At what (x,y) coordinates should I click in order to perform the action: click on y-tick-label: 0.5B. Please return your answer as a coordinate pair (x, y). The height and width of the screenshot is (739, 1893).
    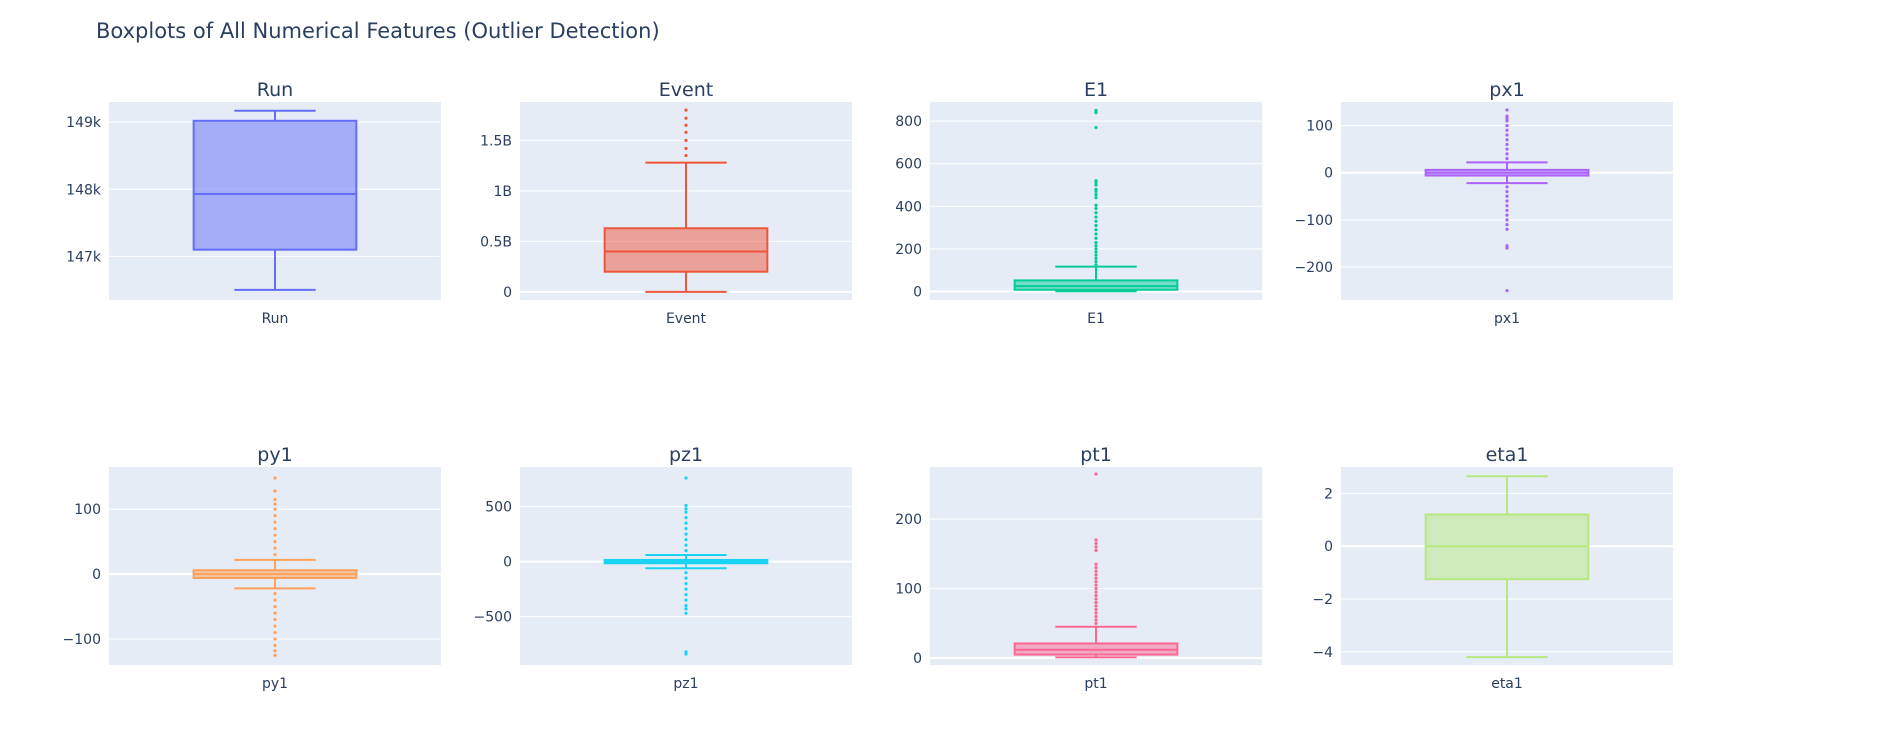
    Looking at the image, I should click on (496, 242).